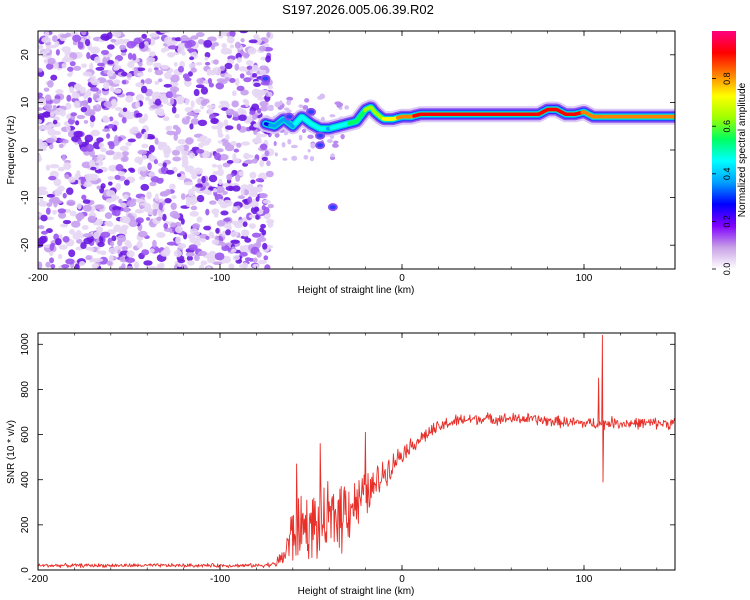  What do you see at coordinates (356, 591) in the screenshot?
I see `snr-x-label: Height of straight line (km)` at bounding box center [356, 591].